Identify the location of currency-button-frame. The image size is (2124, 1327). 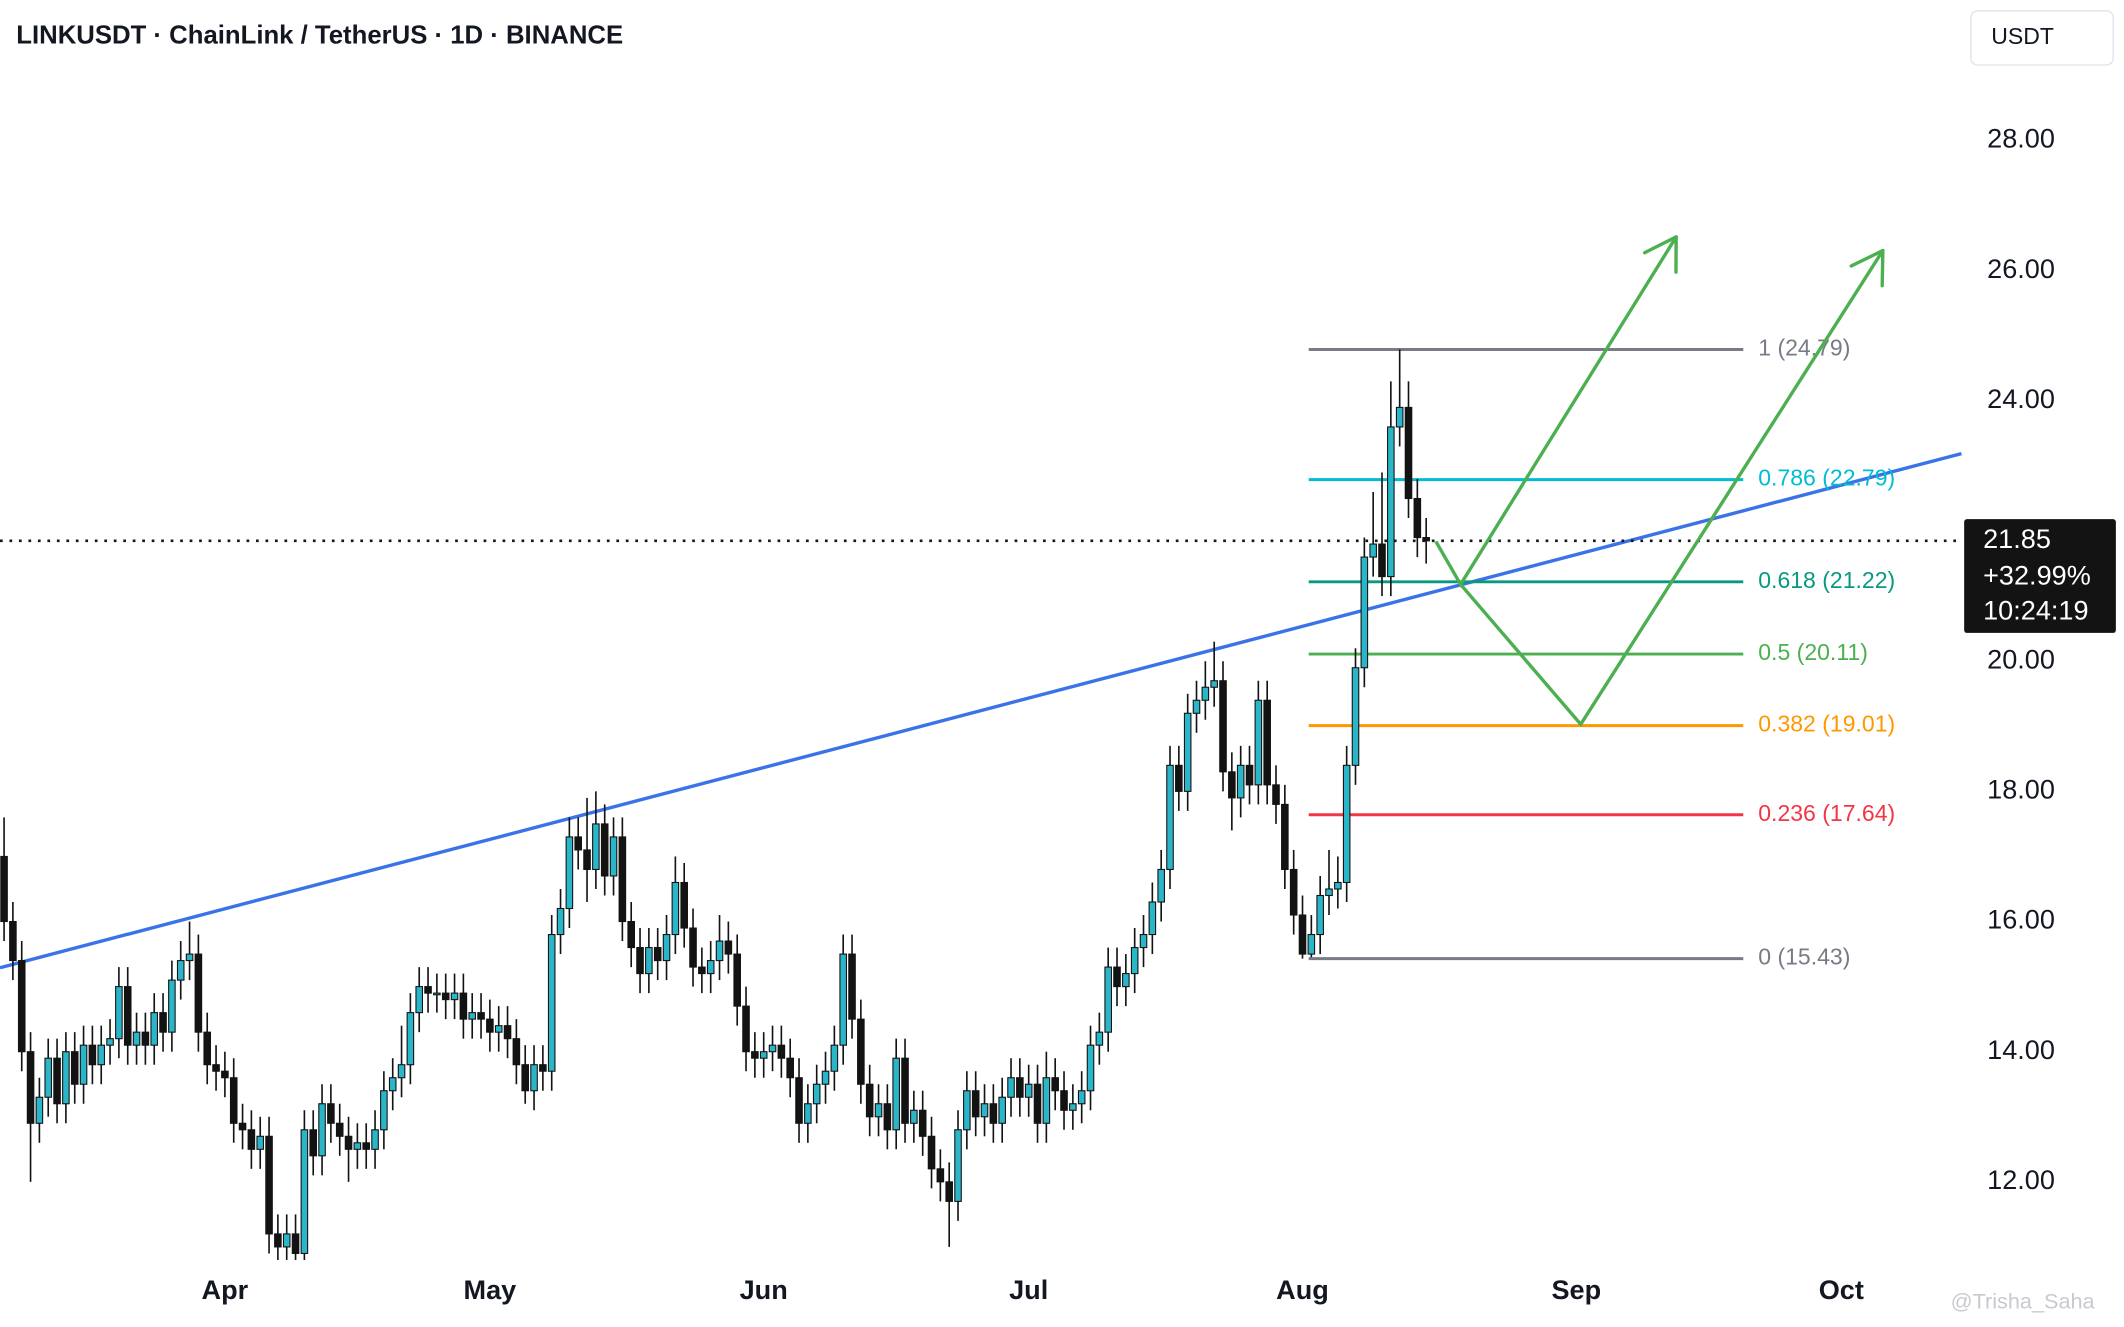
(2042, 38).